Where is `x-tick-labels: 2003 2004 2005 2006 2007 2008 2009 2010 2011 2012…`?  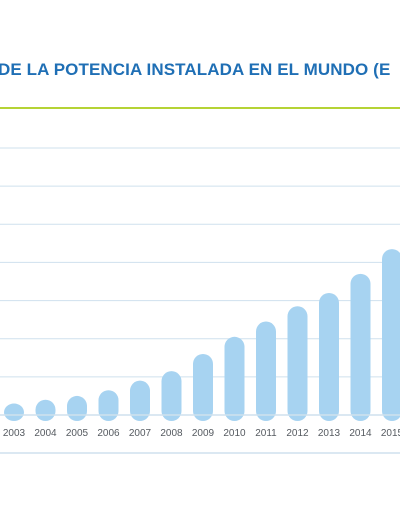
x-tick-labels: 2003 2004 2005 2006 2007 2008 2009 2010 2011 2012… is located at coordinates (201, 433).